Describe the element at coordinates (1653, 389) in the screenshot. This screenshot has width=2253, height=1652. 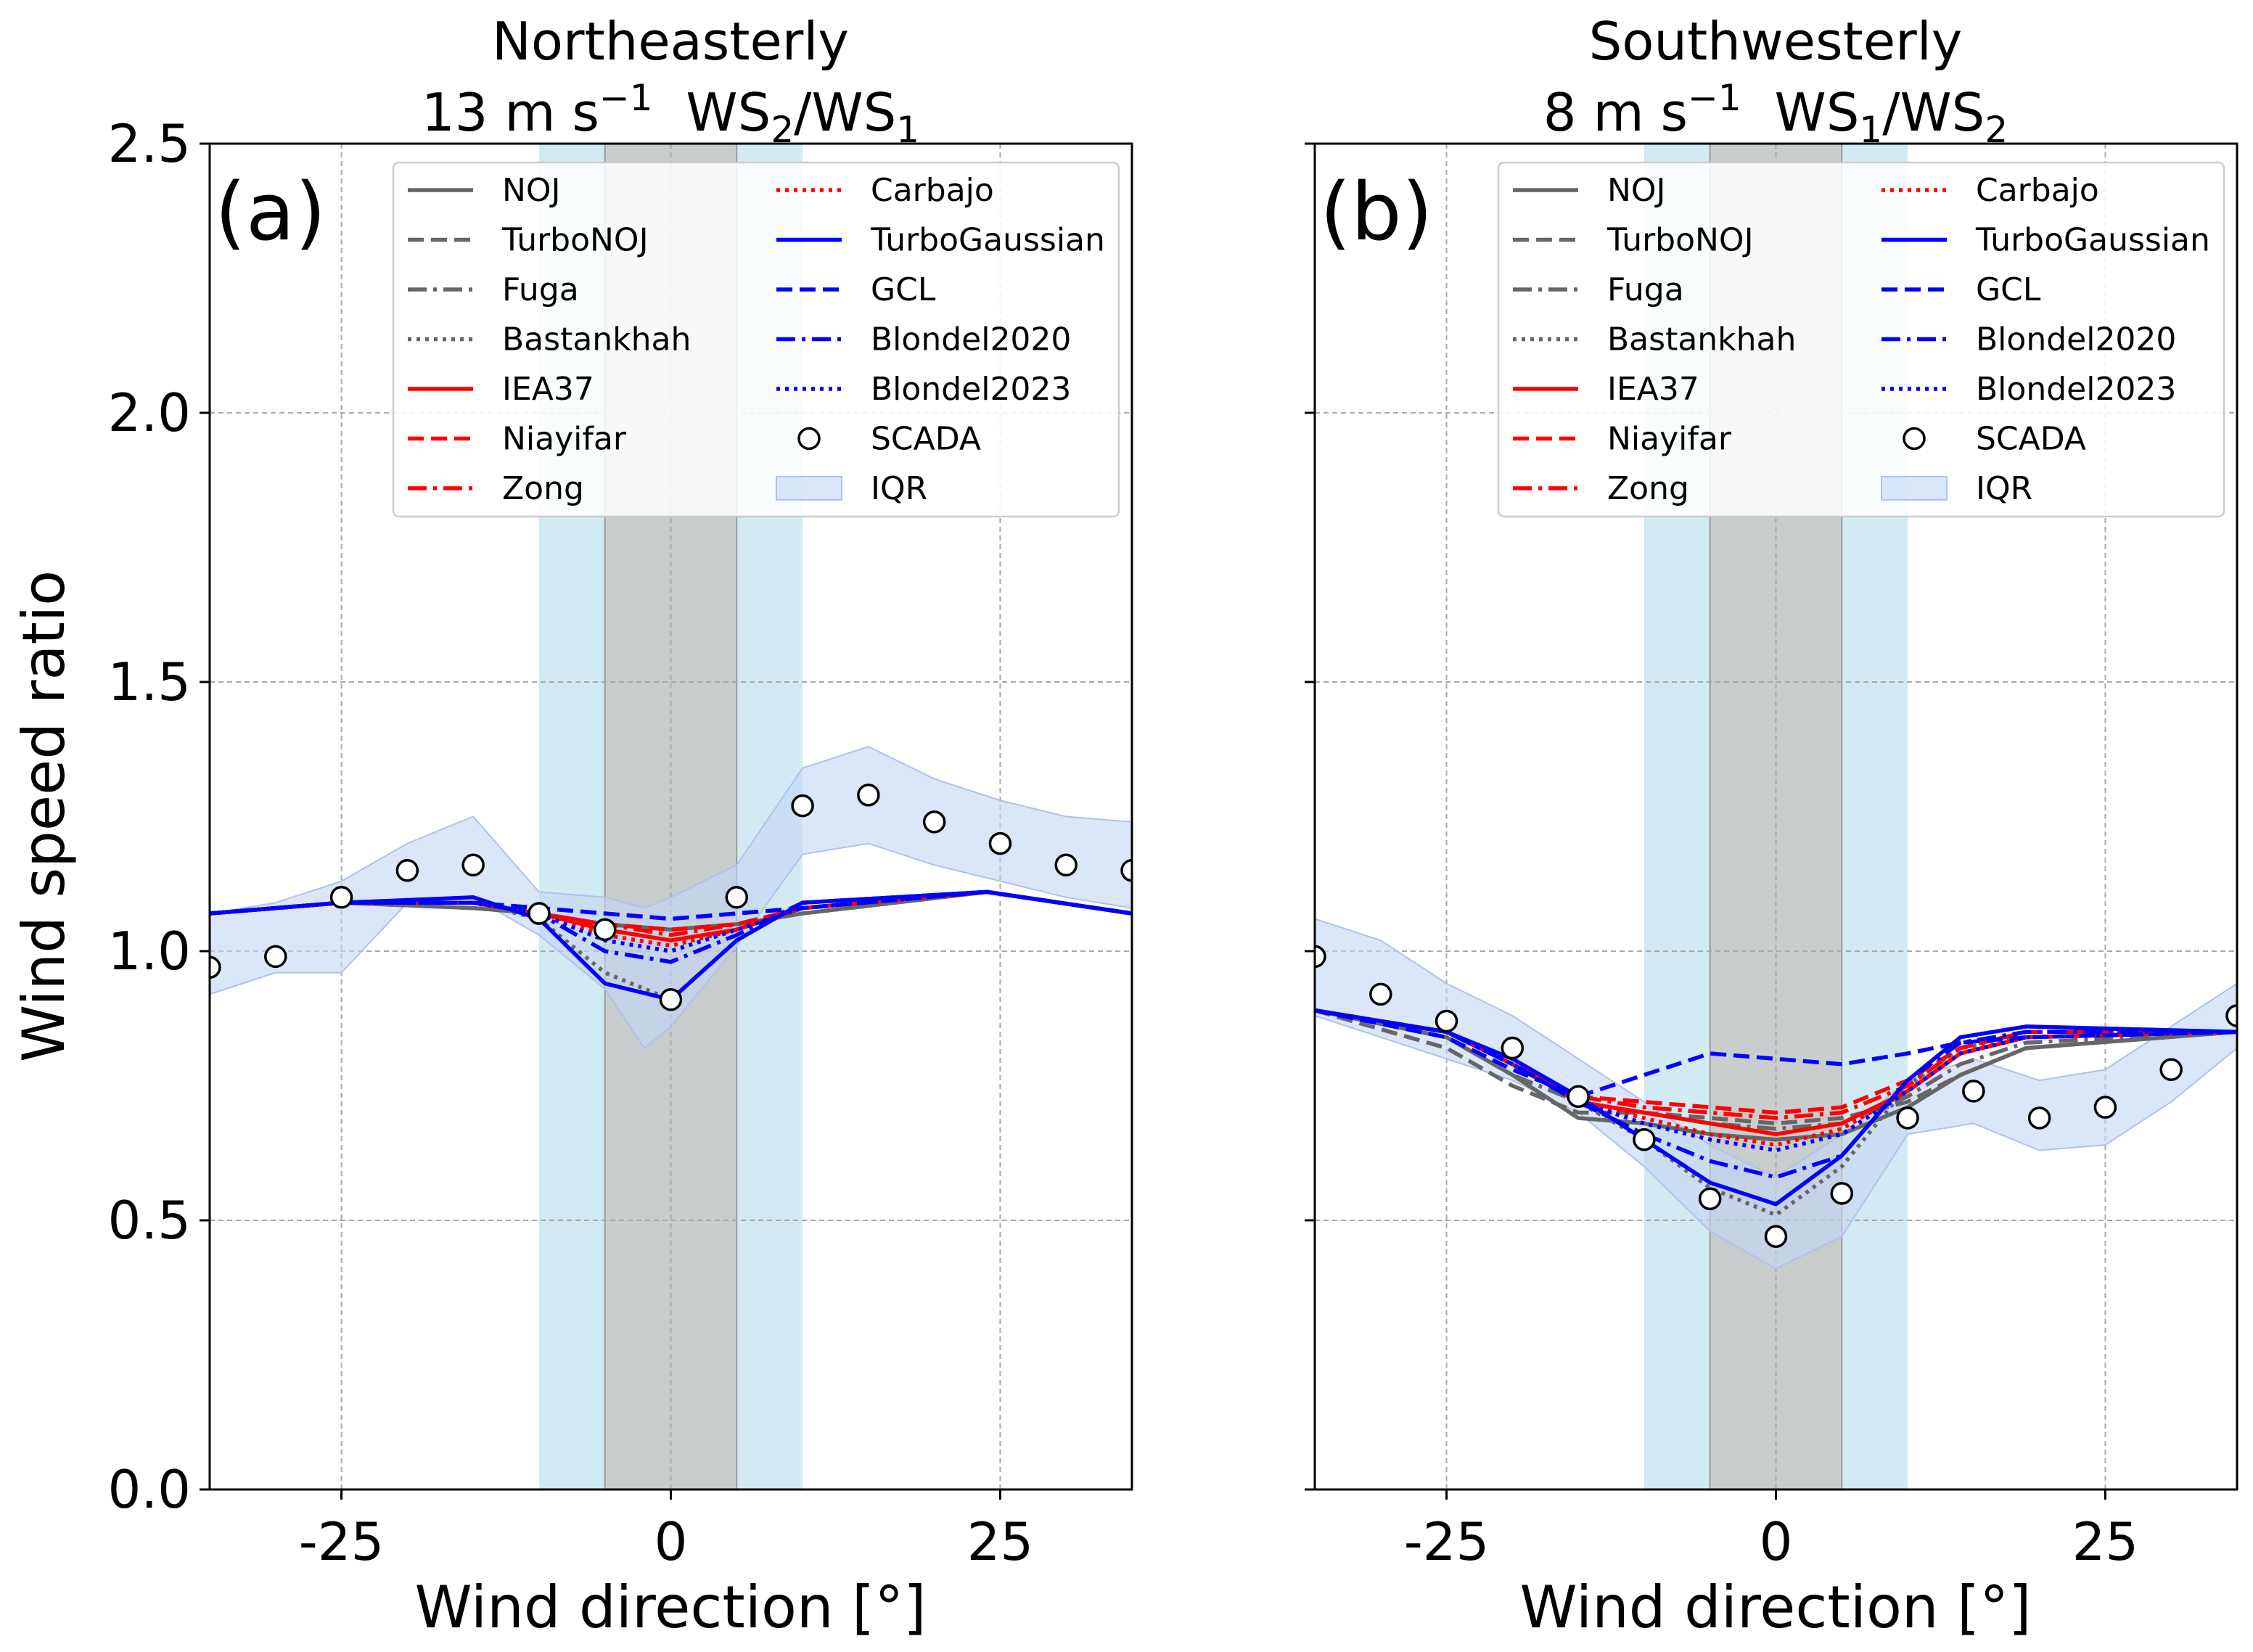
I see `panel-b-legend-iea37-label: IEA37` at that location.